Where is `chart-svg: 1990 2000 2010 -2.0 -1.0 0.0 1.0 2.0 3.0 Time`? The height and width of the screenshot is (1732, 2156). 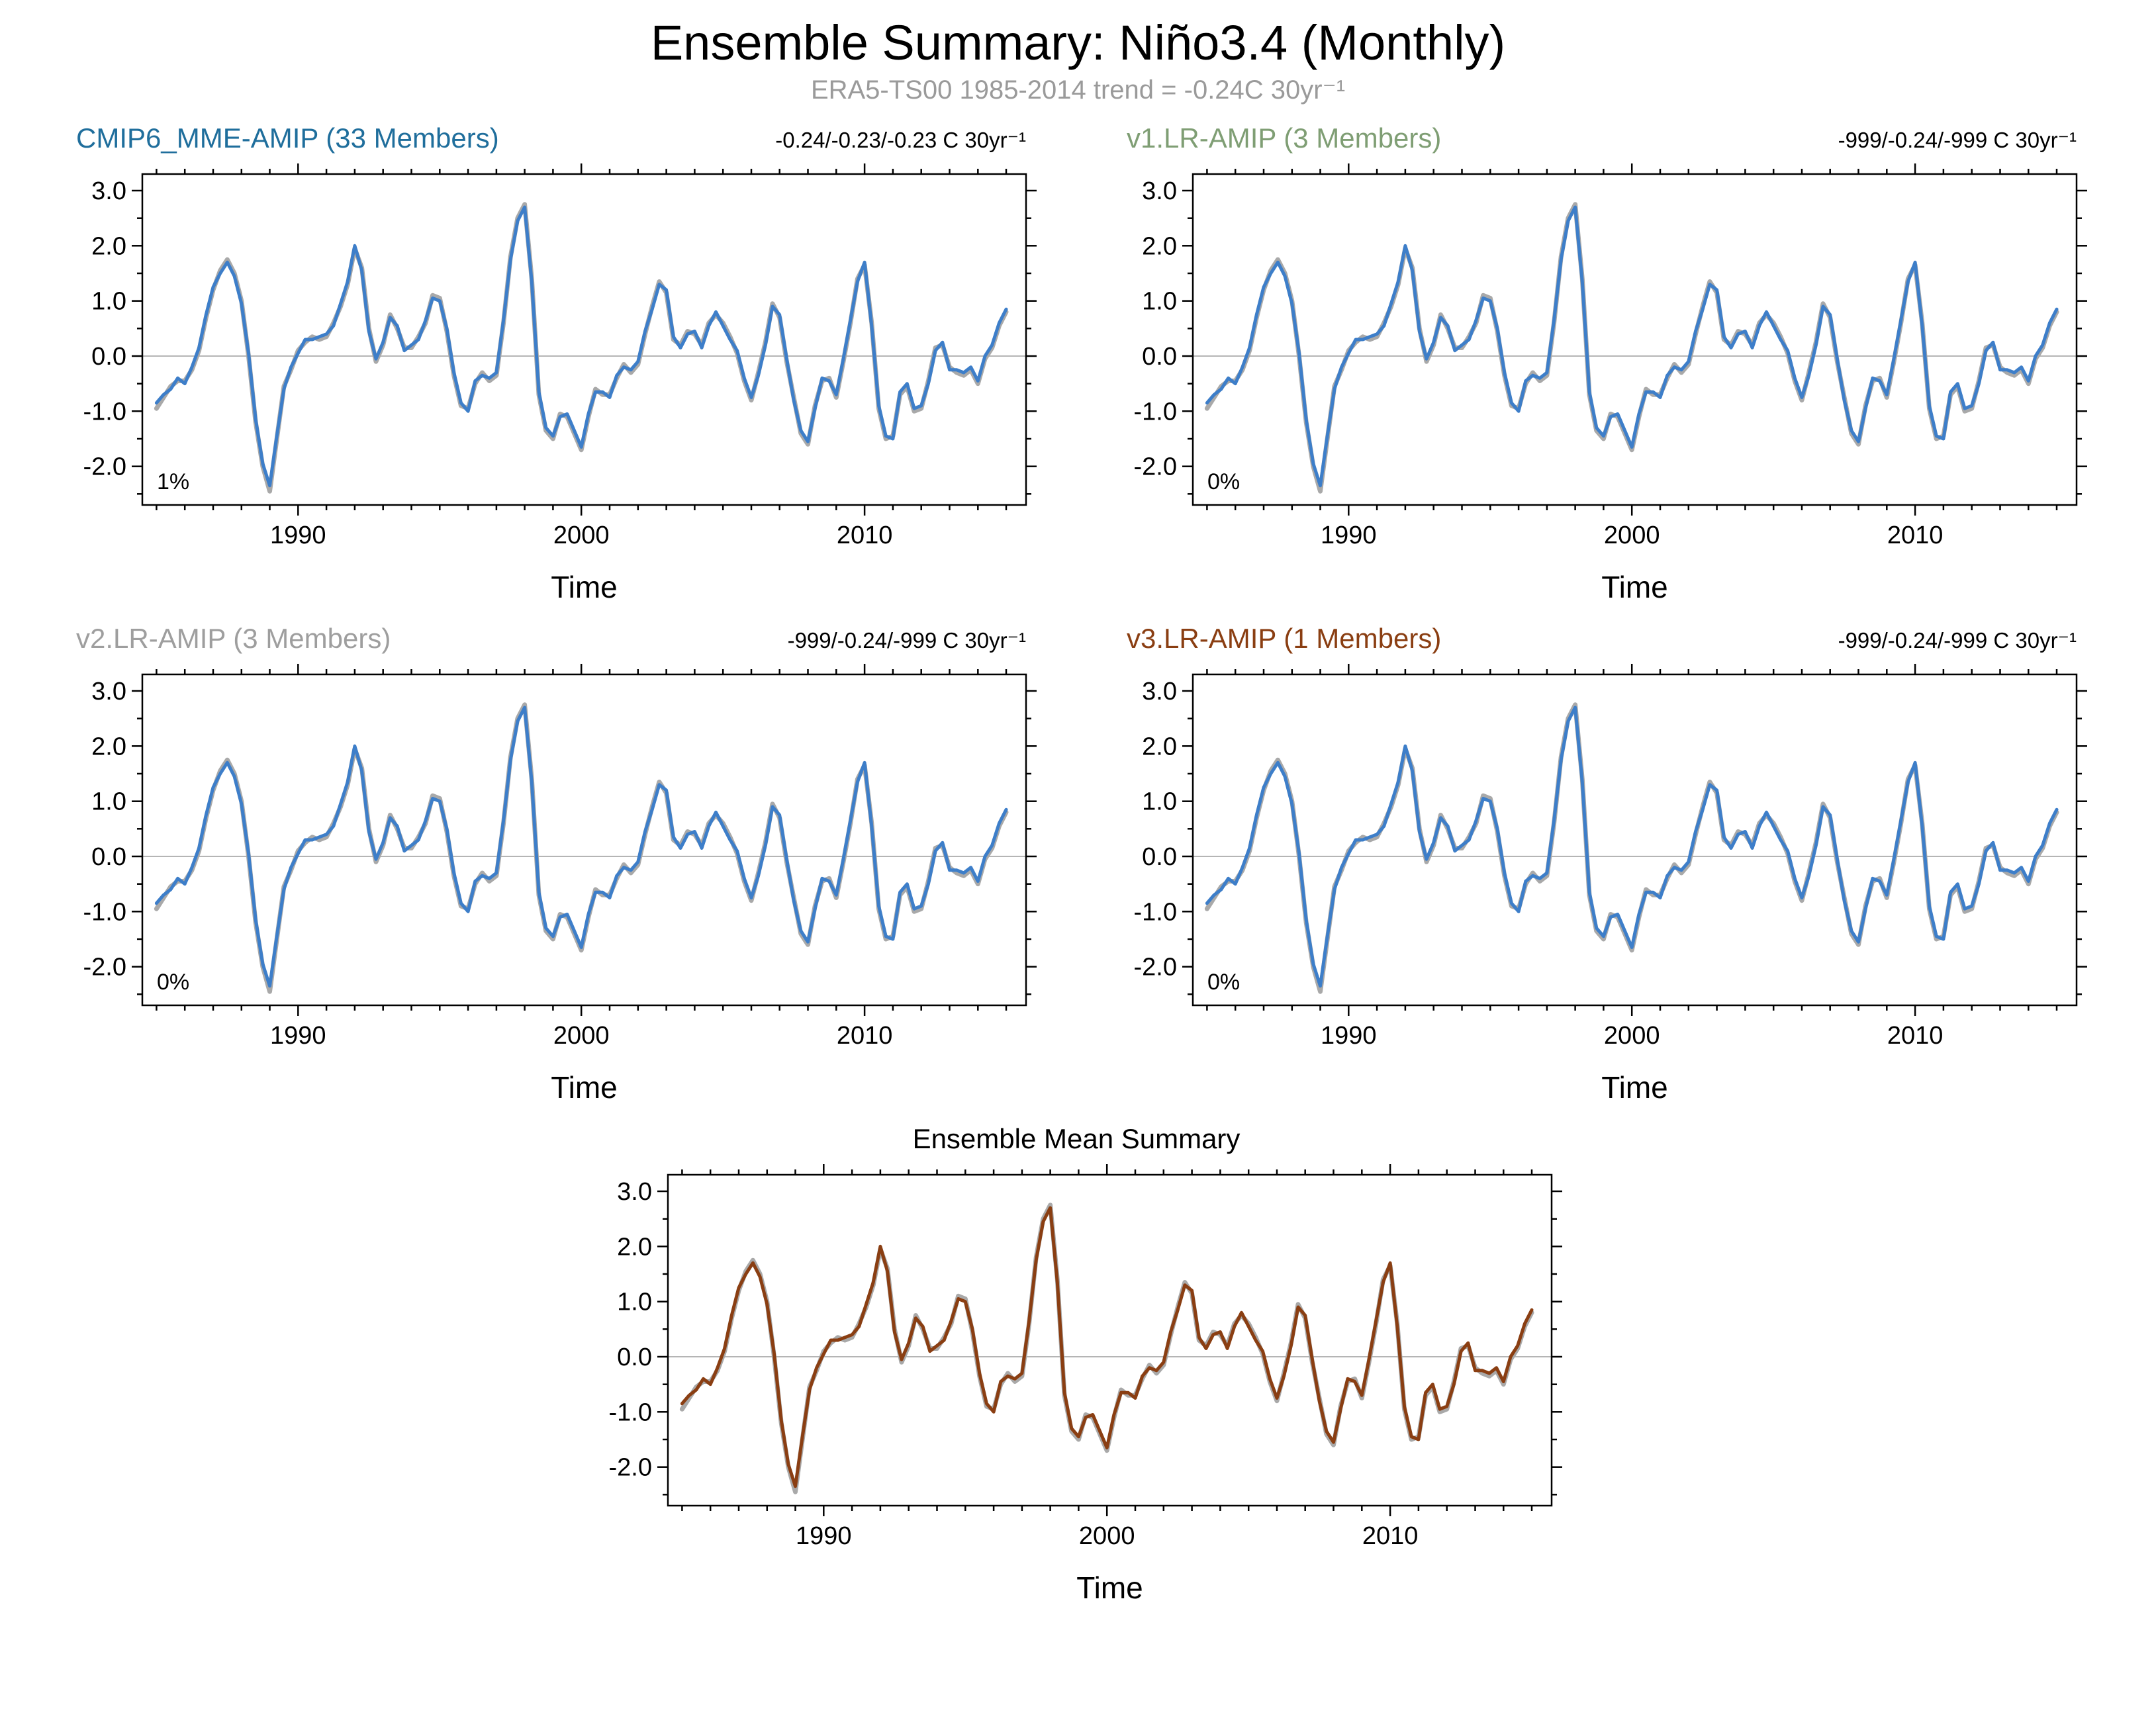 chart-svg: 1990 2000 2010 -2.0 -1.0 0.0 1.0 2.0 3.0 Time is located at coordinates (1085, 1384).